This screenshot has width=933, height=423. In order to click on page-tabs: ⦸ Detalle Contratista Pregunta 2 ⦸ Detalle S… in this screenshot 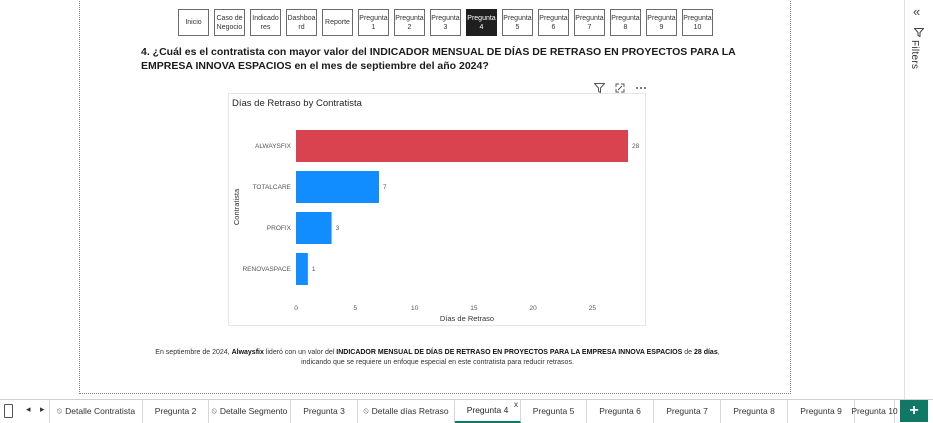, I will do `click(474, 411)`.